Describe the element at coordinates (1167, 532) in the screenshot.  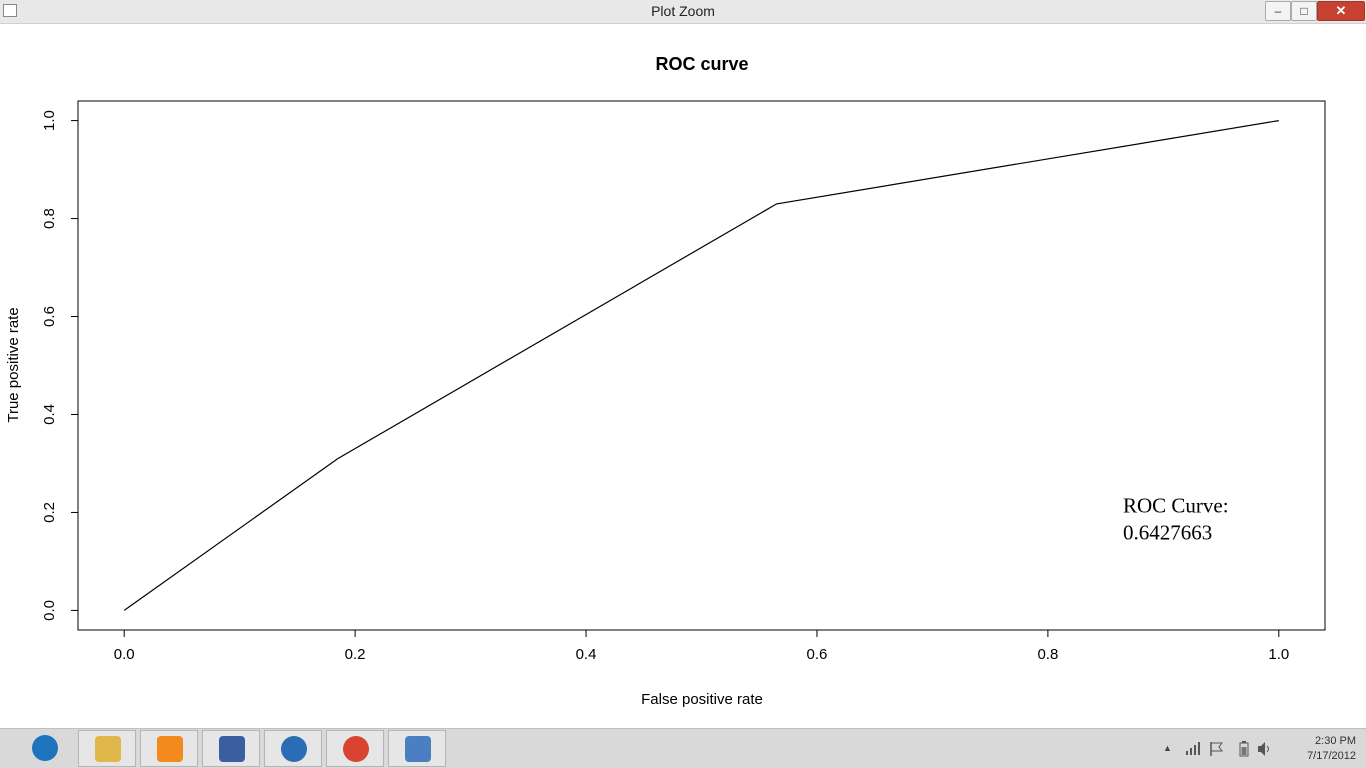
I see `annotation-text: 0.6427663` at that location.